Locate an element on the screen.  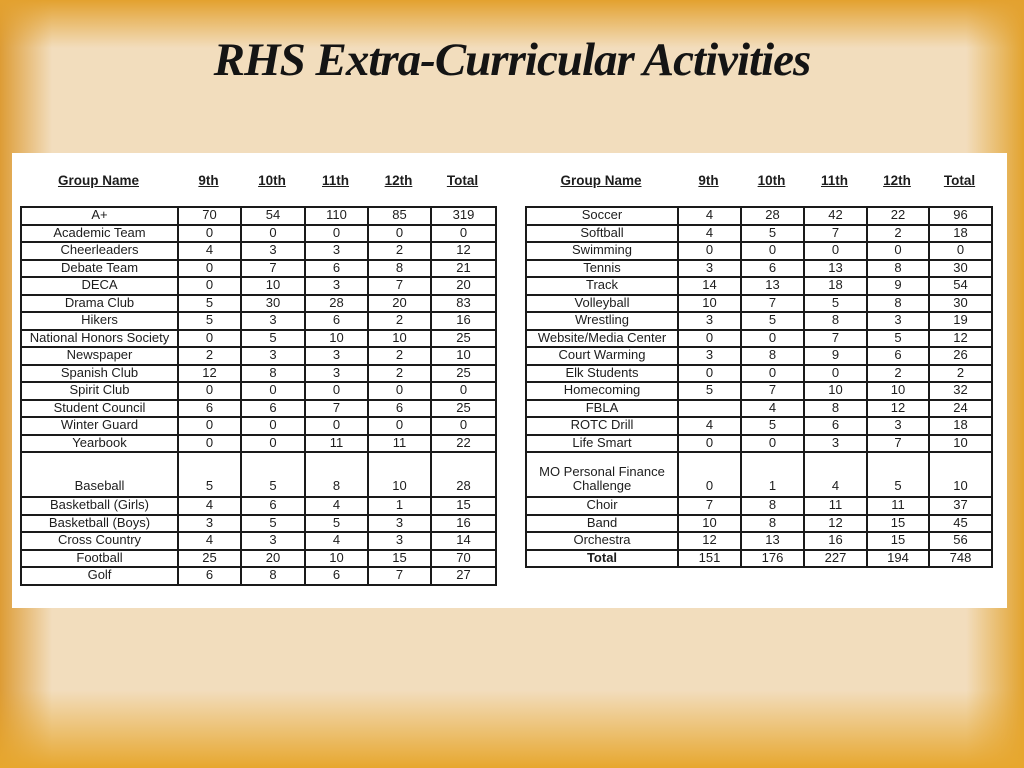
table-row: Winter Guard 0 0 0 0 0 is located at coordinates (258, 426).